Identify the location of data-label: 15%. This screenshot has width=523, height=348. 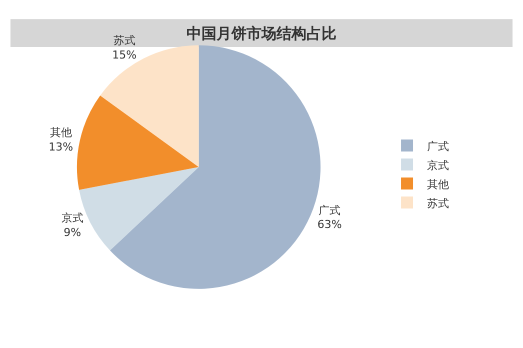
(124, 55).